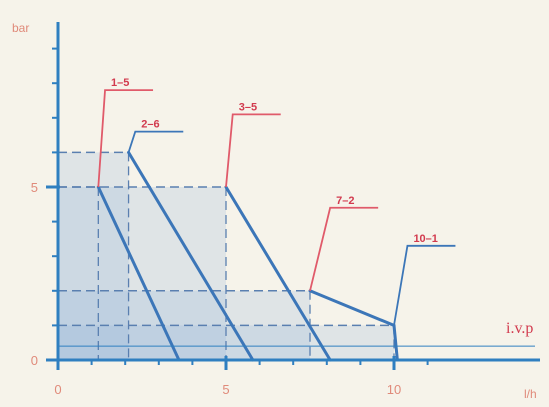  Describe the element at coordinates (519, 328) in the screenshot. I see `ivp-annotation: i.v.p` at that location.